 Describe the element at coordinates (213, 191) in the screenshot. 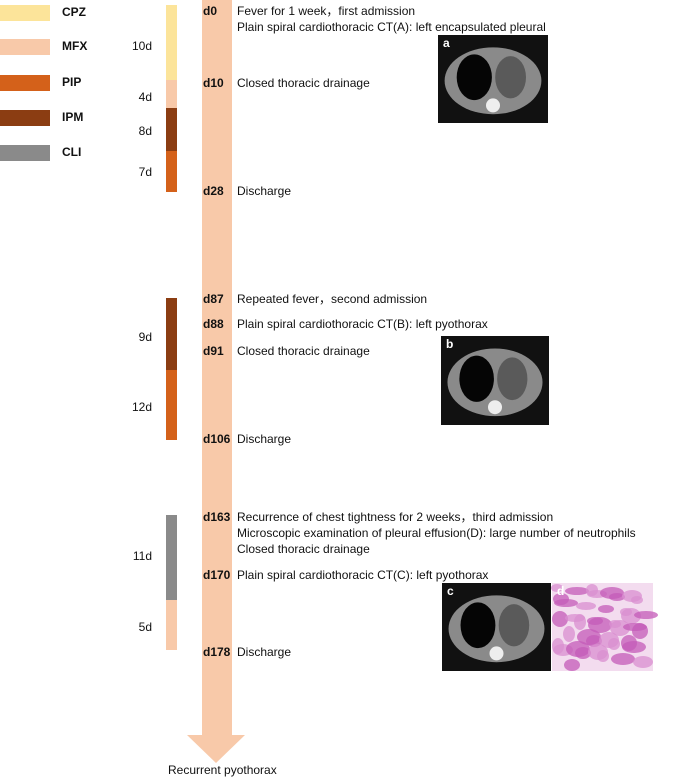

I see `day-label: d28` at that location.